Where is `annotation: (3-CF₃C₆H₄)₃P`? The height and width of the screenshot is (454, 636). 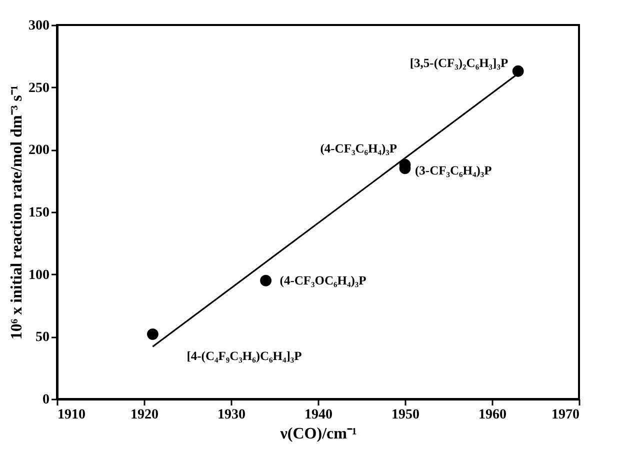 annotation: (3-CF₃C₆H₄)₃P is located at coordinates (453, 170).